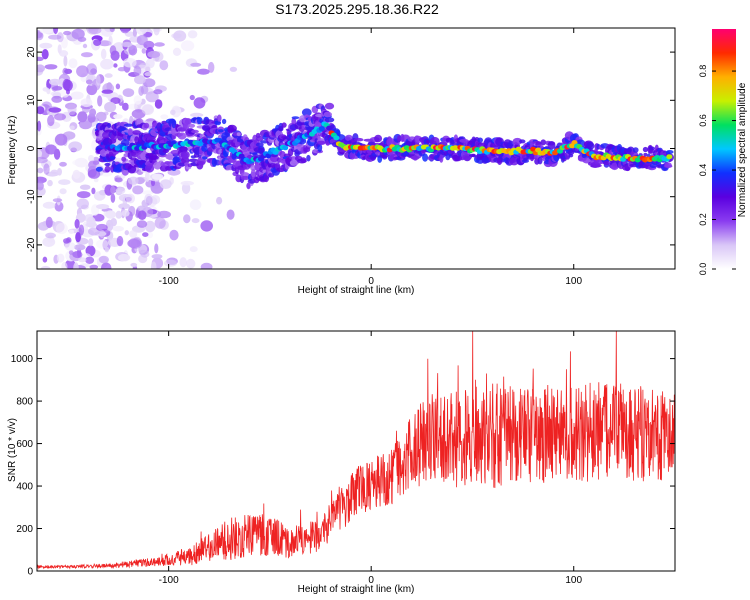  Describe the element at coordinates (31, 148) in the screenshot. I see `y-tick-label: 0` at that location.